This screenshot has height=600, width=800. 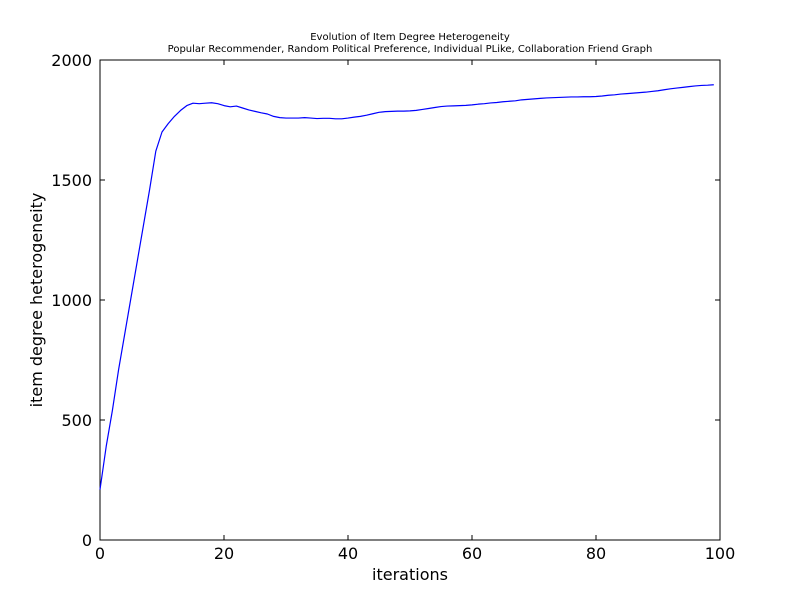 What do you see at coordinates (720, 553) in the screenshot?
I see `x-tick-label: 100` at bounding box center [720, 553].